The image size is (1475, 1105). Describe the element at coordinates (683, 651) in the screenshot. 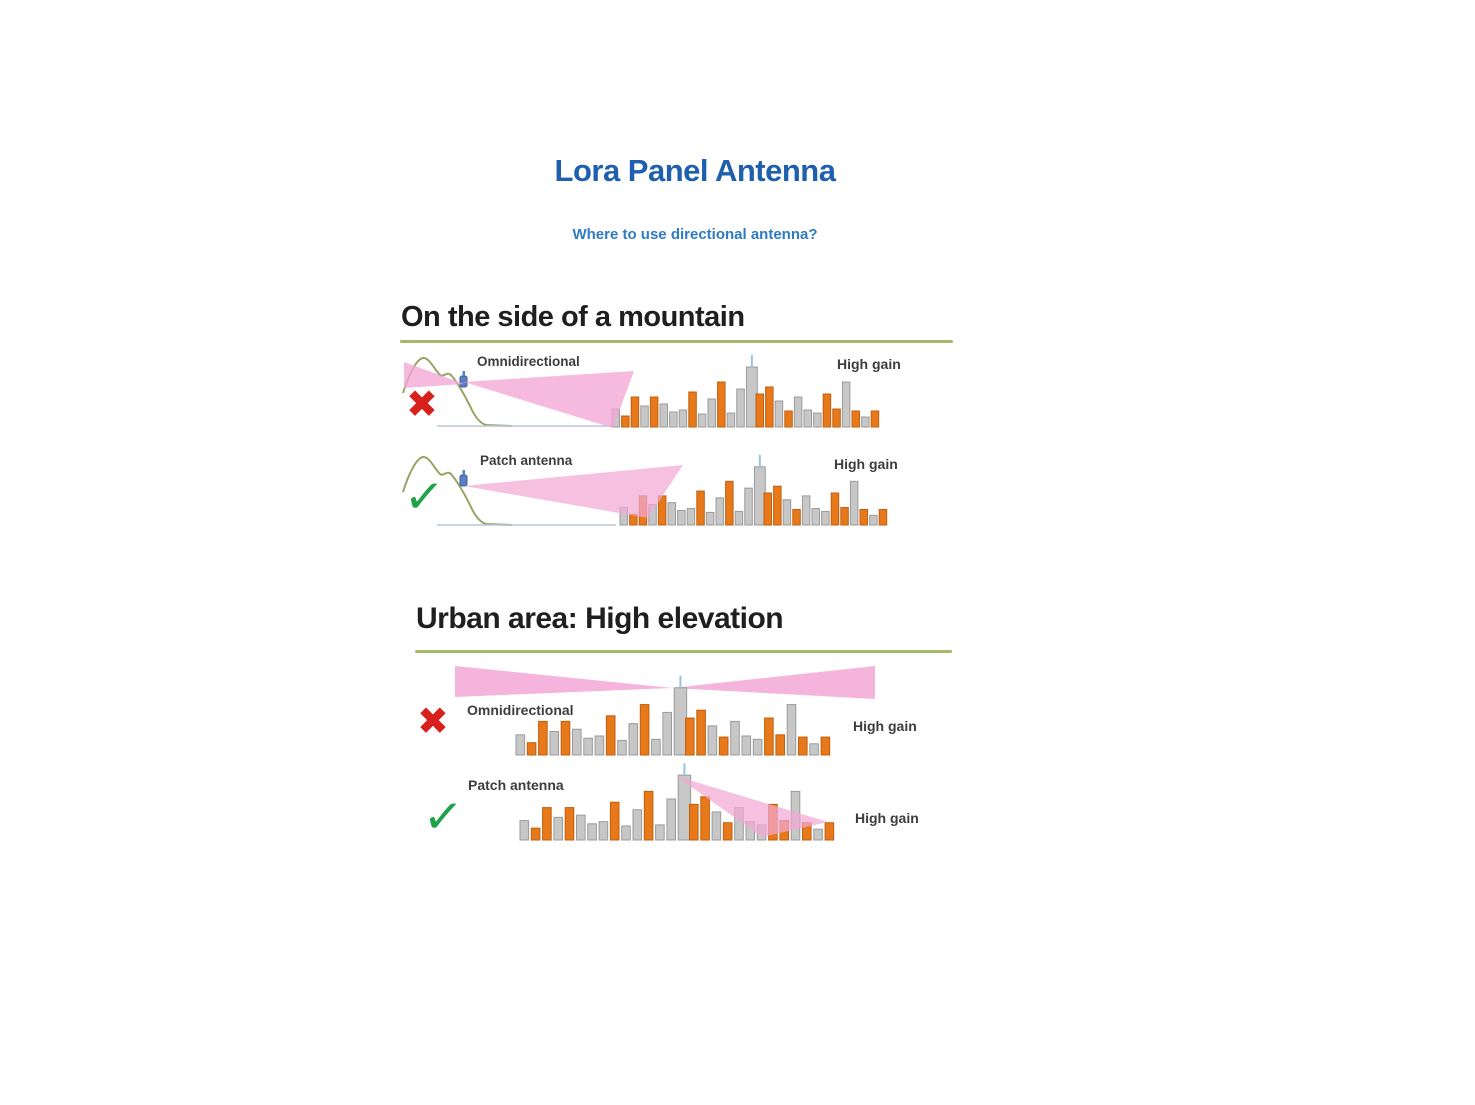

I see `section-divider-urban` at that location.